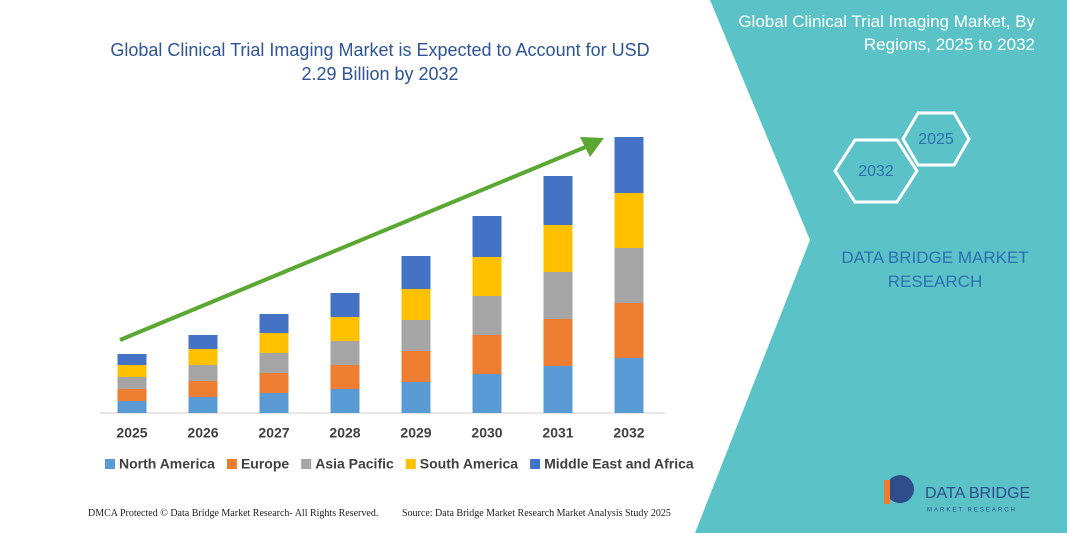  What do you see at coordinates (469, 464) in the screenshot?
I see `legend-label: South America` at bounding box center [469, 464].